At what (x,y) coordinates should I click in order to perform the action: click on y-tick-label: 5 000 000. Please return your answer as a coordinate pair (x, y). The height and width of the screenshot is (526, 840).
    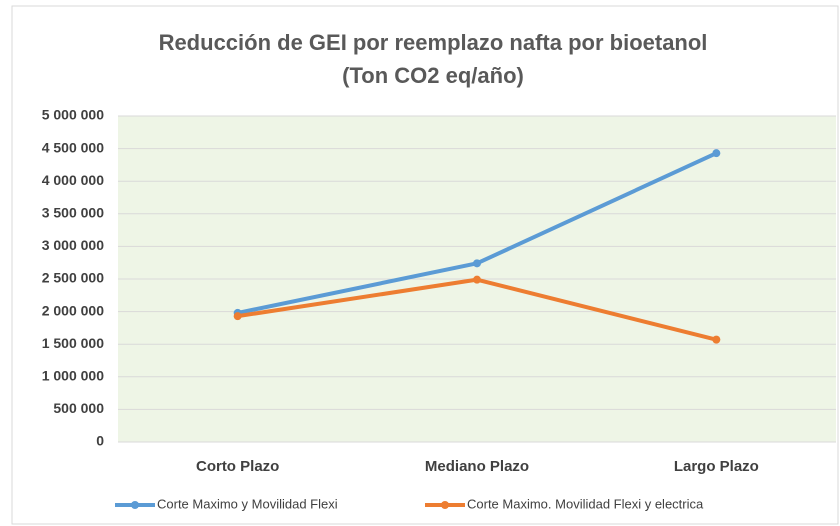
    Looking at the image, I should click on (73, 115).